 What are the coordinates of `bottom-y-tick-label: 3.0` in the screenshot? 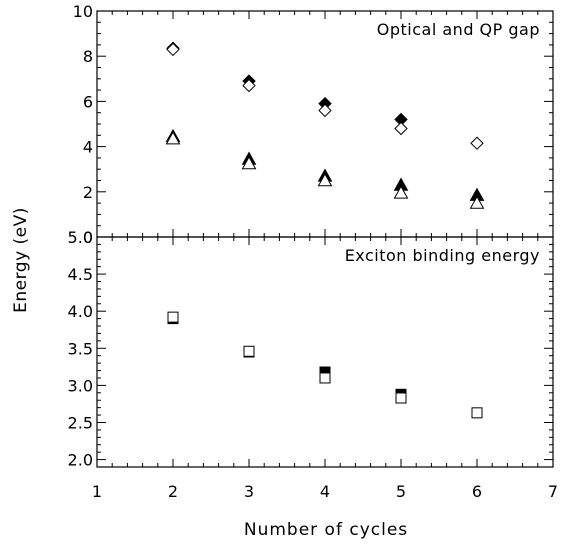 It's located at (80, 385).